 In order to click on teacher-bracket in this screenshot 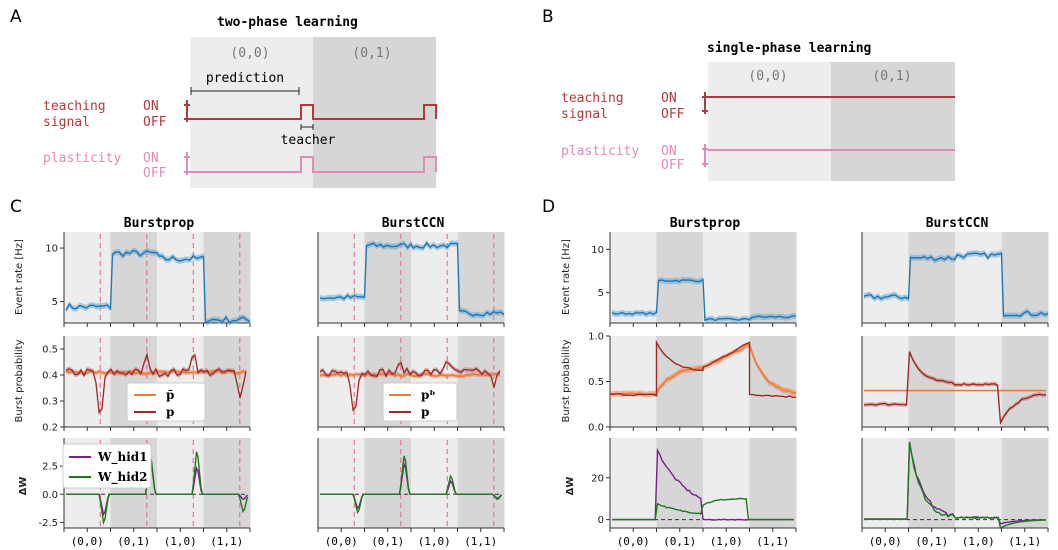, I will do `click(307, 127)`.